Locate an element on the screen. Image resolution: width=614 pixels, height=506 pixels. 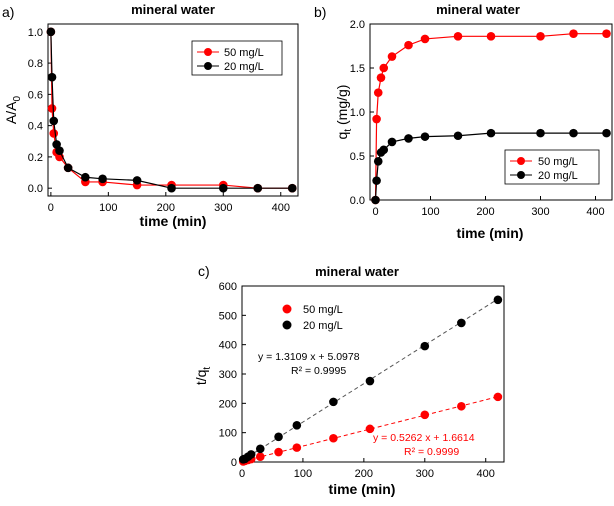
panel-c-ytick-label: 500 is located at coordinates (228, 316).